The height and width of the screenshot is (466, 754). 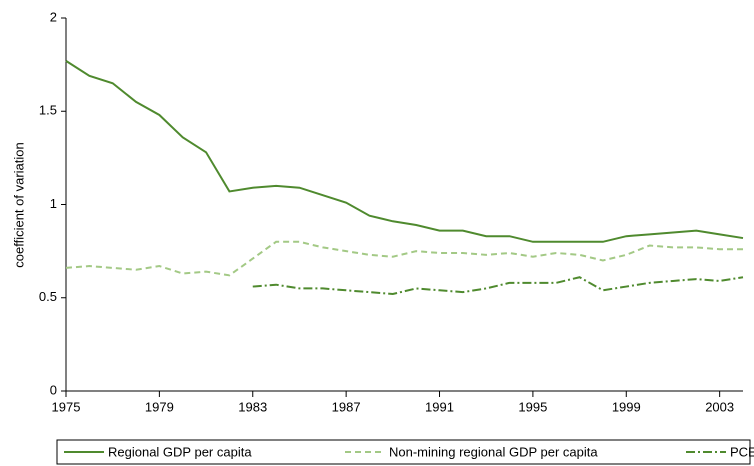 I want to click on y-axis-label: coefficient of variation, so click(x=18, y=205).